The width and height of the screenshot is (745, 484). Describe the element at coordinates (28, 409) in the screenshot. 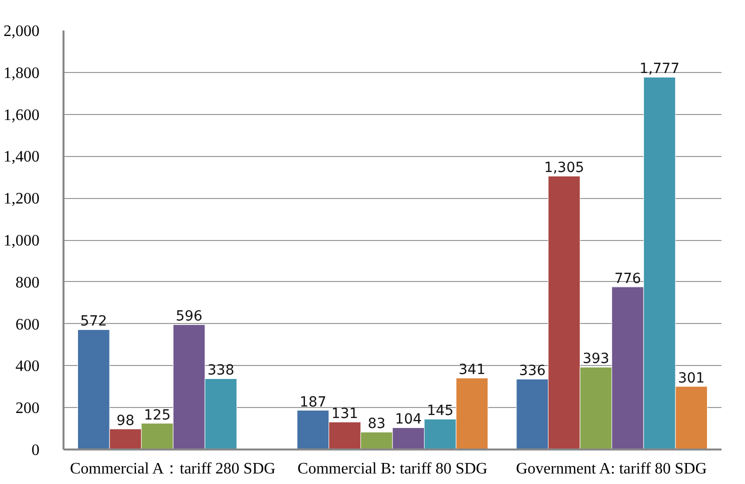

I see `y-tick-label: 200` at that location.